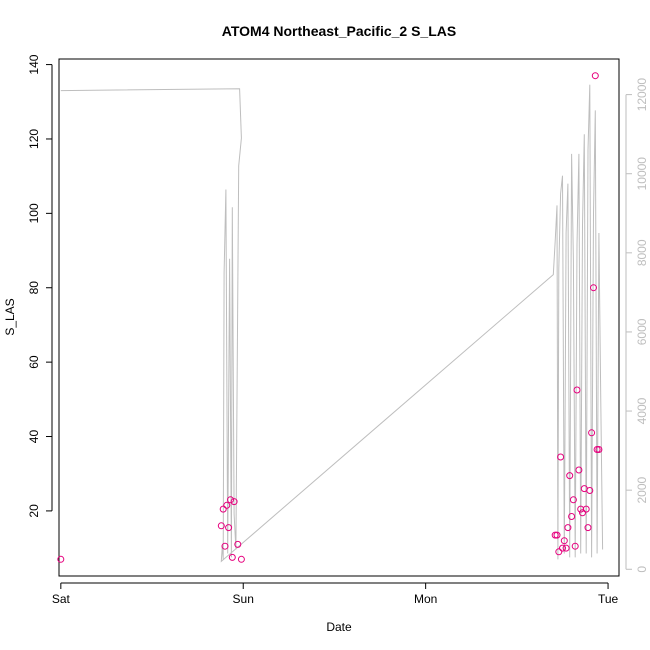  What do you see at coordinates (34, 362) in the screenshot?
I see `y-tick-label: 60` at bounding box center [34, 362].